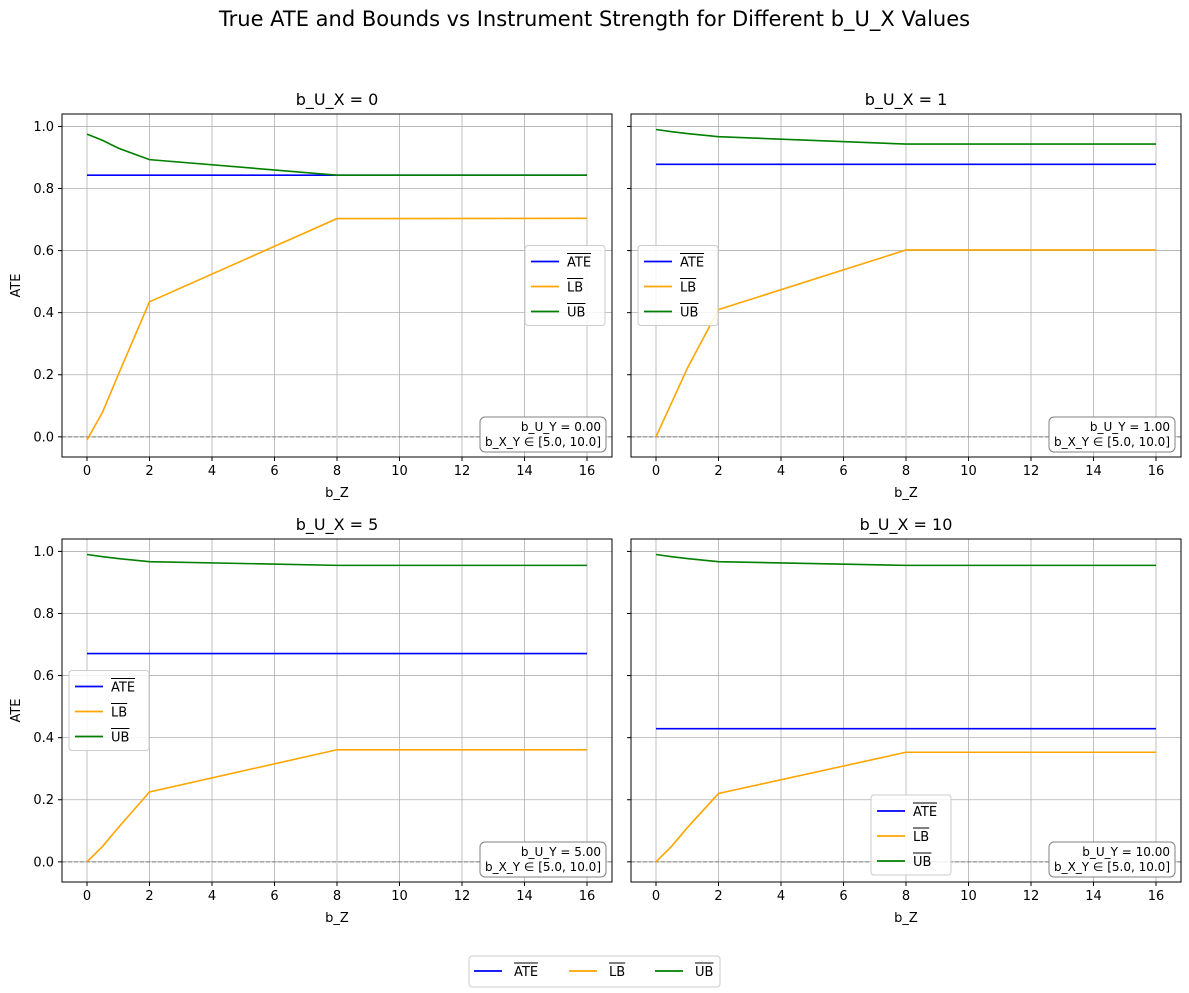 The width and height of the screenshot is (1189, 993). I want to click on subplot-title: b_U_X = 1, so click(906, 100).